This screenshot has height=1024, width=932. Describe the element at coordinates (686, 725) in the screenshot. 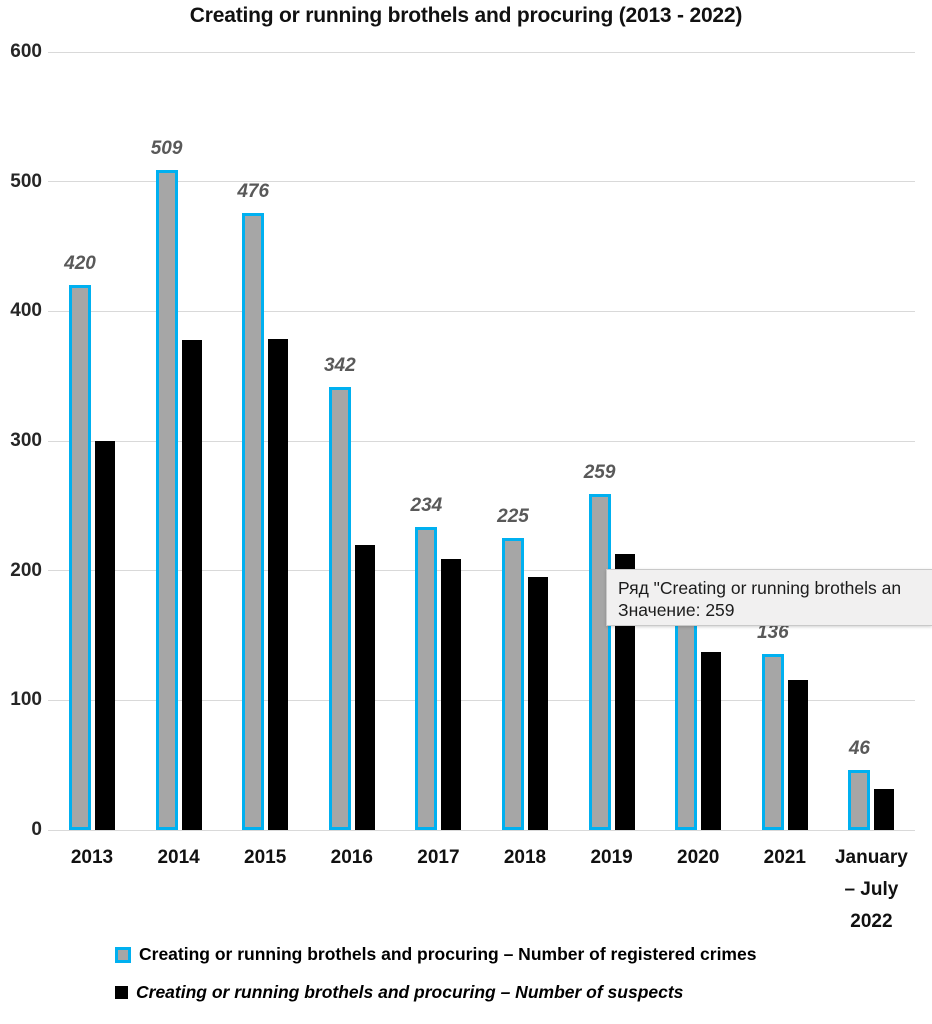

I see `bar-registered-crimes-2020` at that location.